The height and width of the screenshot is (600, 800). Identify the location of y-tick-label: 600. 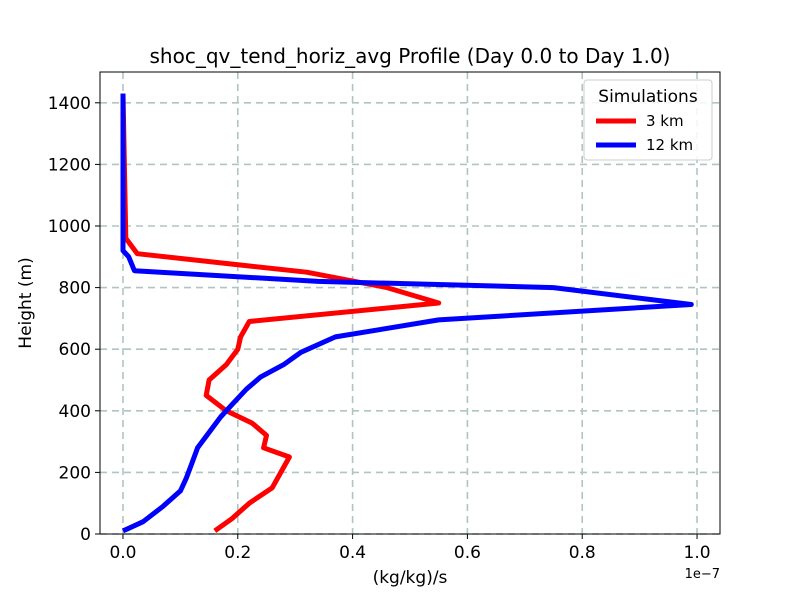
(75, 350).